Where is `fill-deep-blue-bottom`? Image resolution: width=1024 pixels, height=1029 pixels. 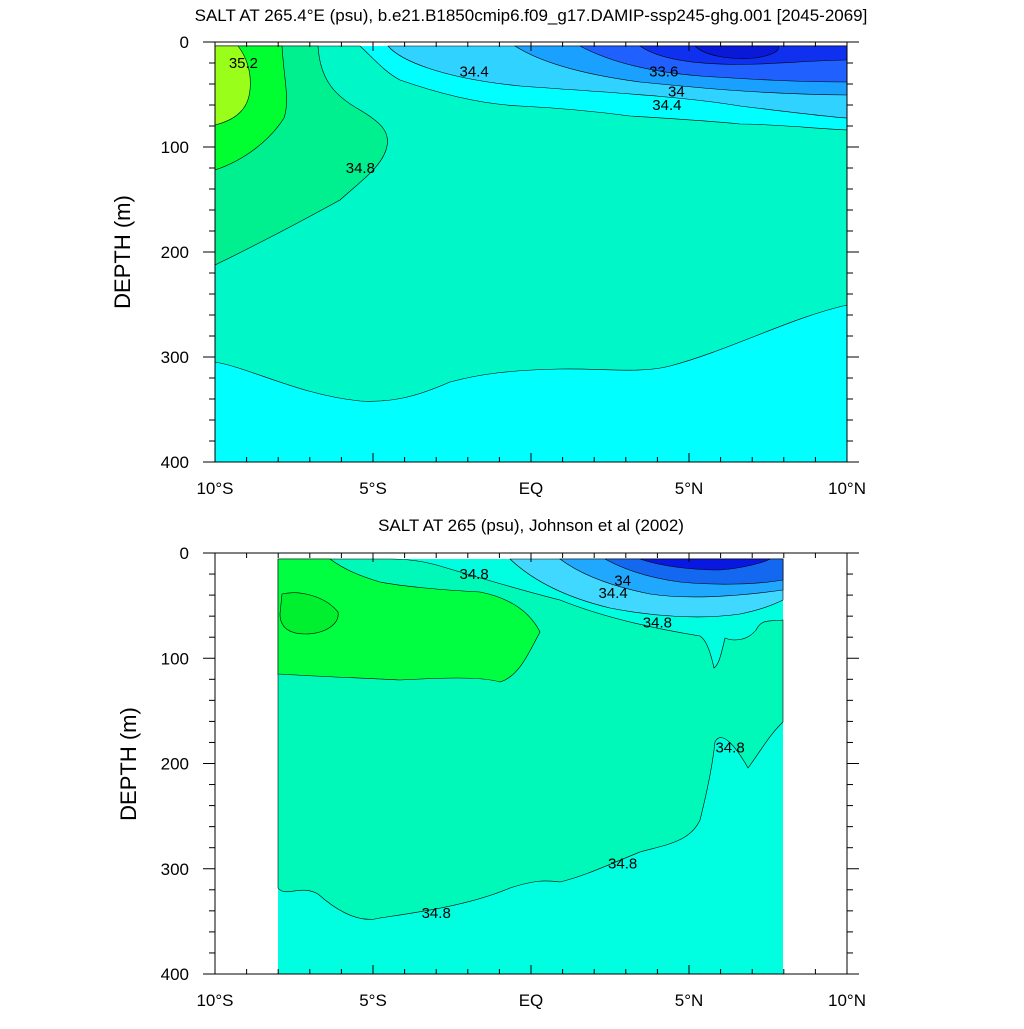 fill-deep-blue-bottom is located at coordinates (705, 564).